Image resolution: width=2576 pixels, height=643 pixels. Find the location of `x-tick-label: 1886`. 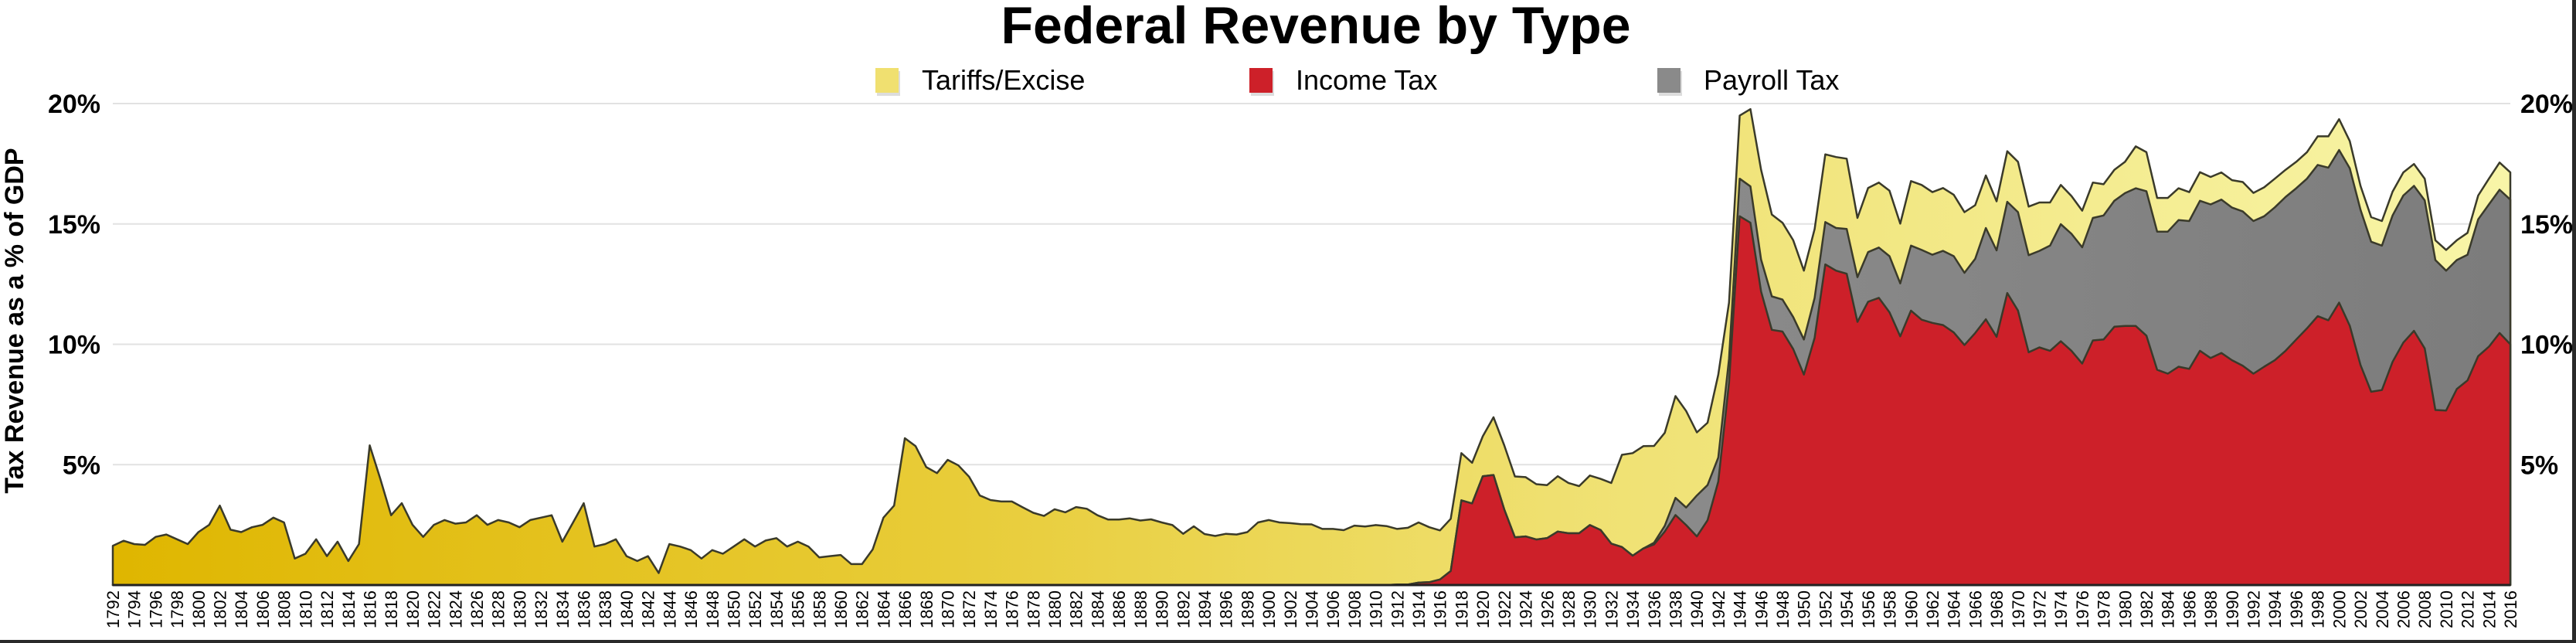

x-tick-label: 1886 is located at coordinates (1119, 609).